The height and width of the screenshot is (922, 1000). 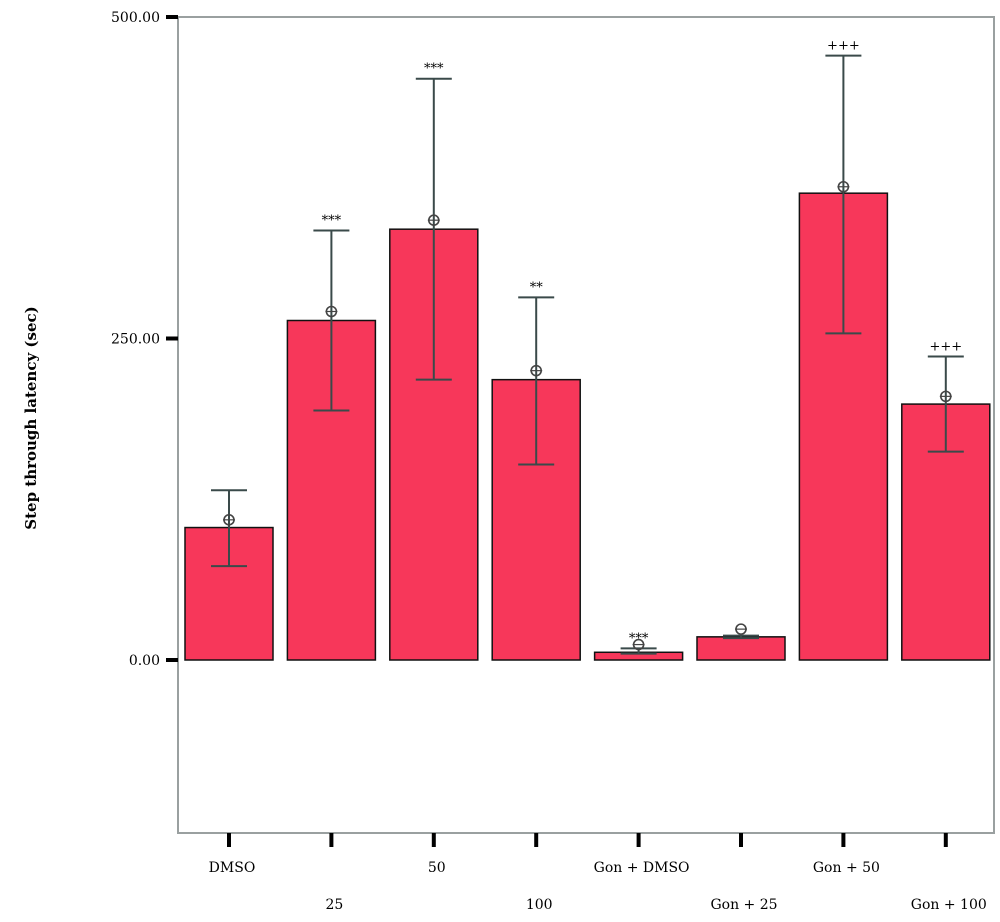 I want to click on y-tick-label: 500.00, so click(x=135, y=18).